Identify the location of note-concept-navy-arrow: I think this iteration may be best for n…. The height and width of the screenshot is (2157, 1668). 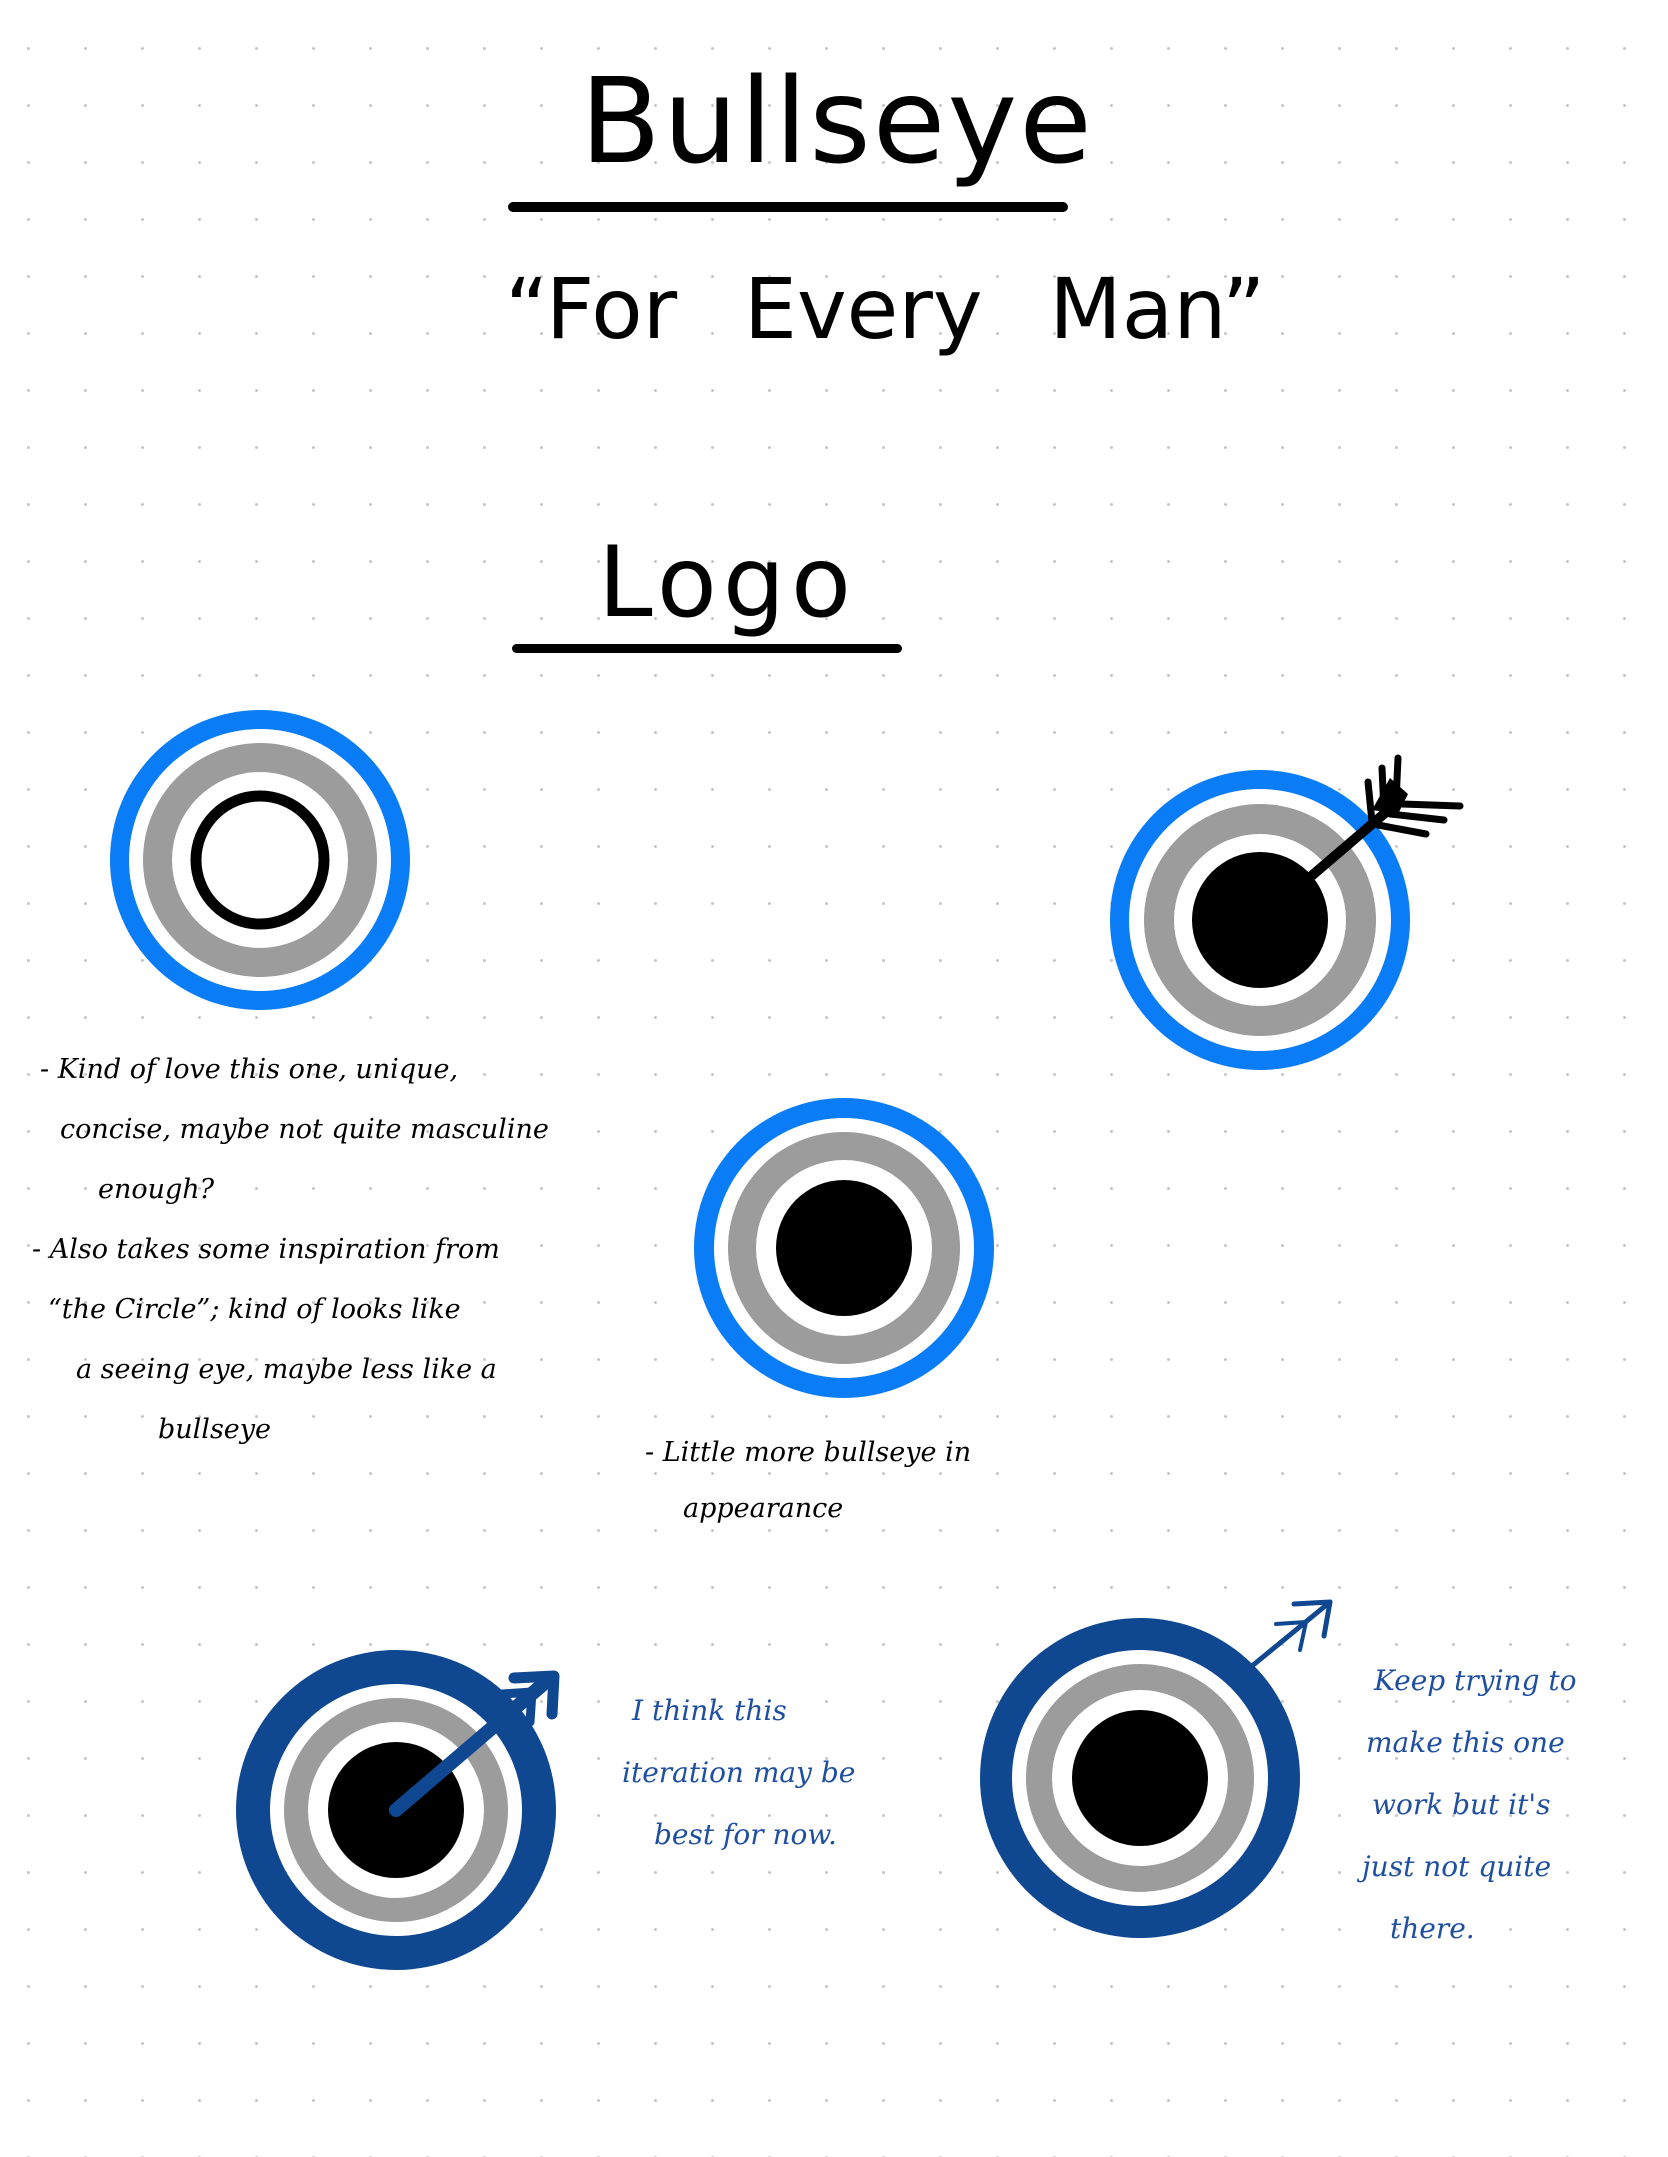
(741, 1773).